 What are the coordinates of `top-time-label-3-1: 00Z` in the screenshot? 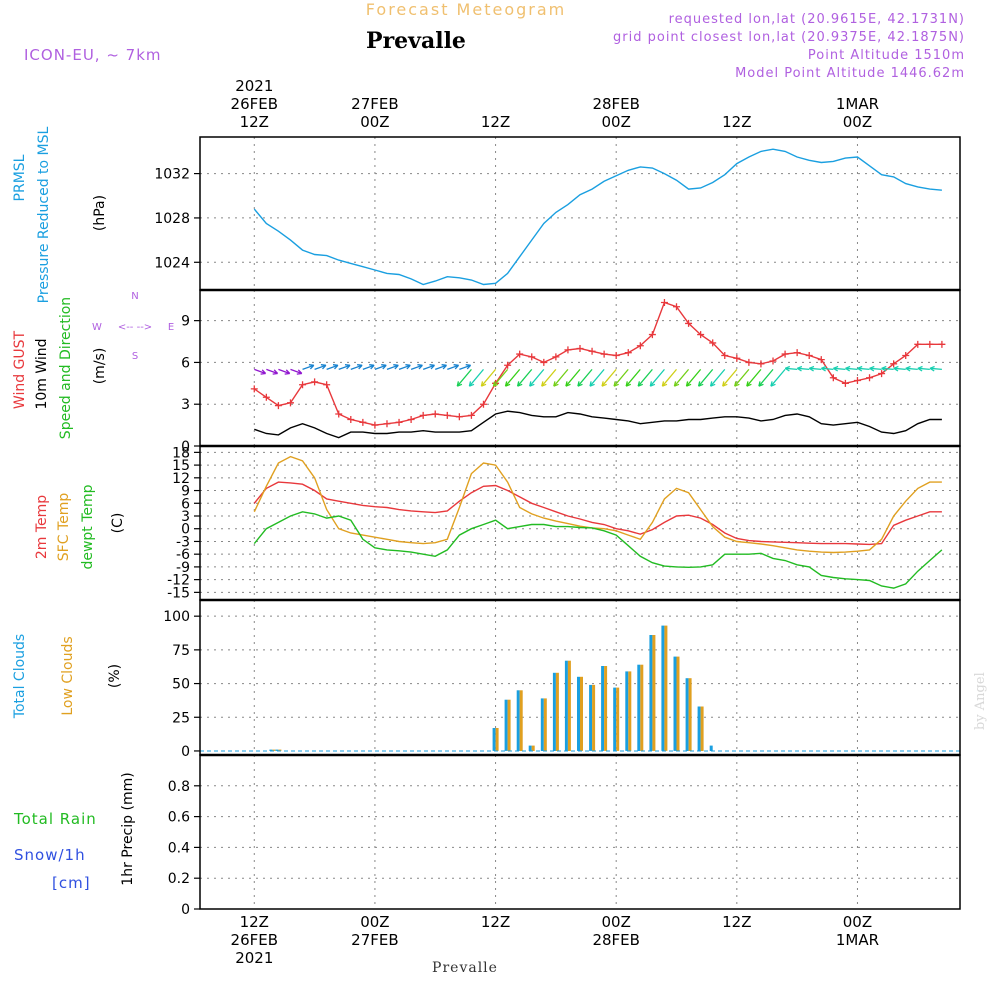 It's located at (616, 122).